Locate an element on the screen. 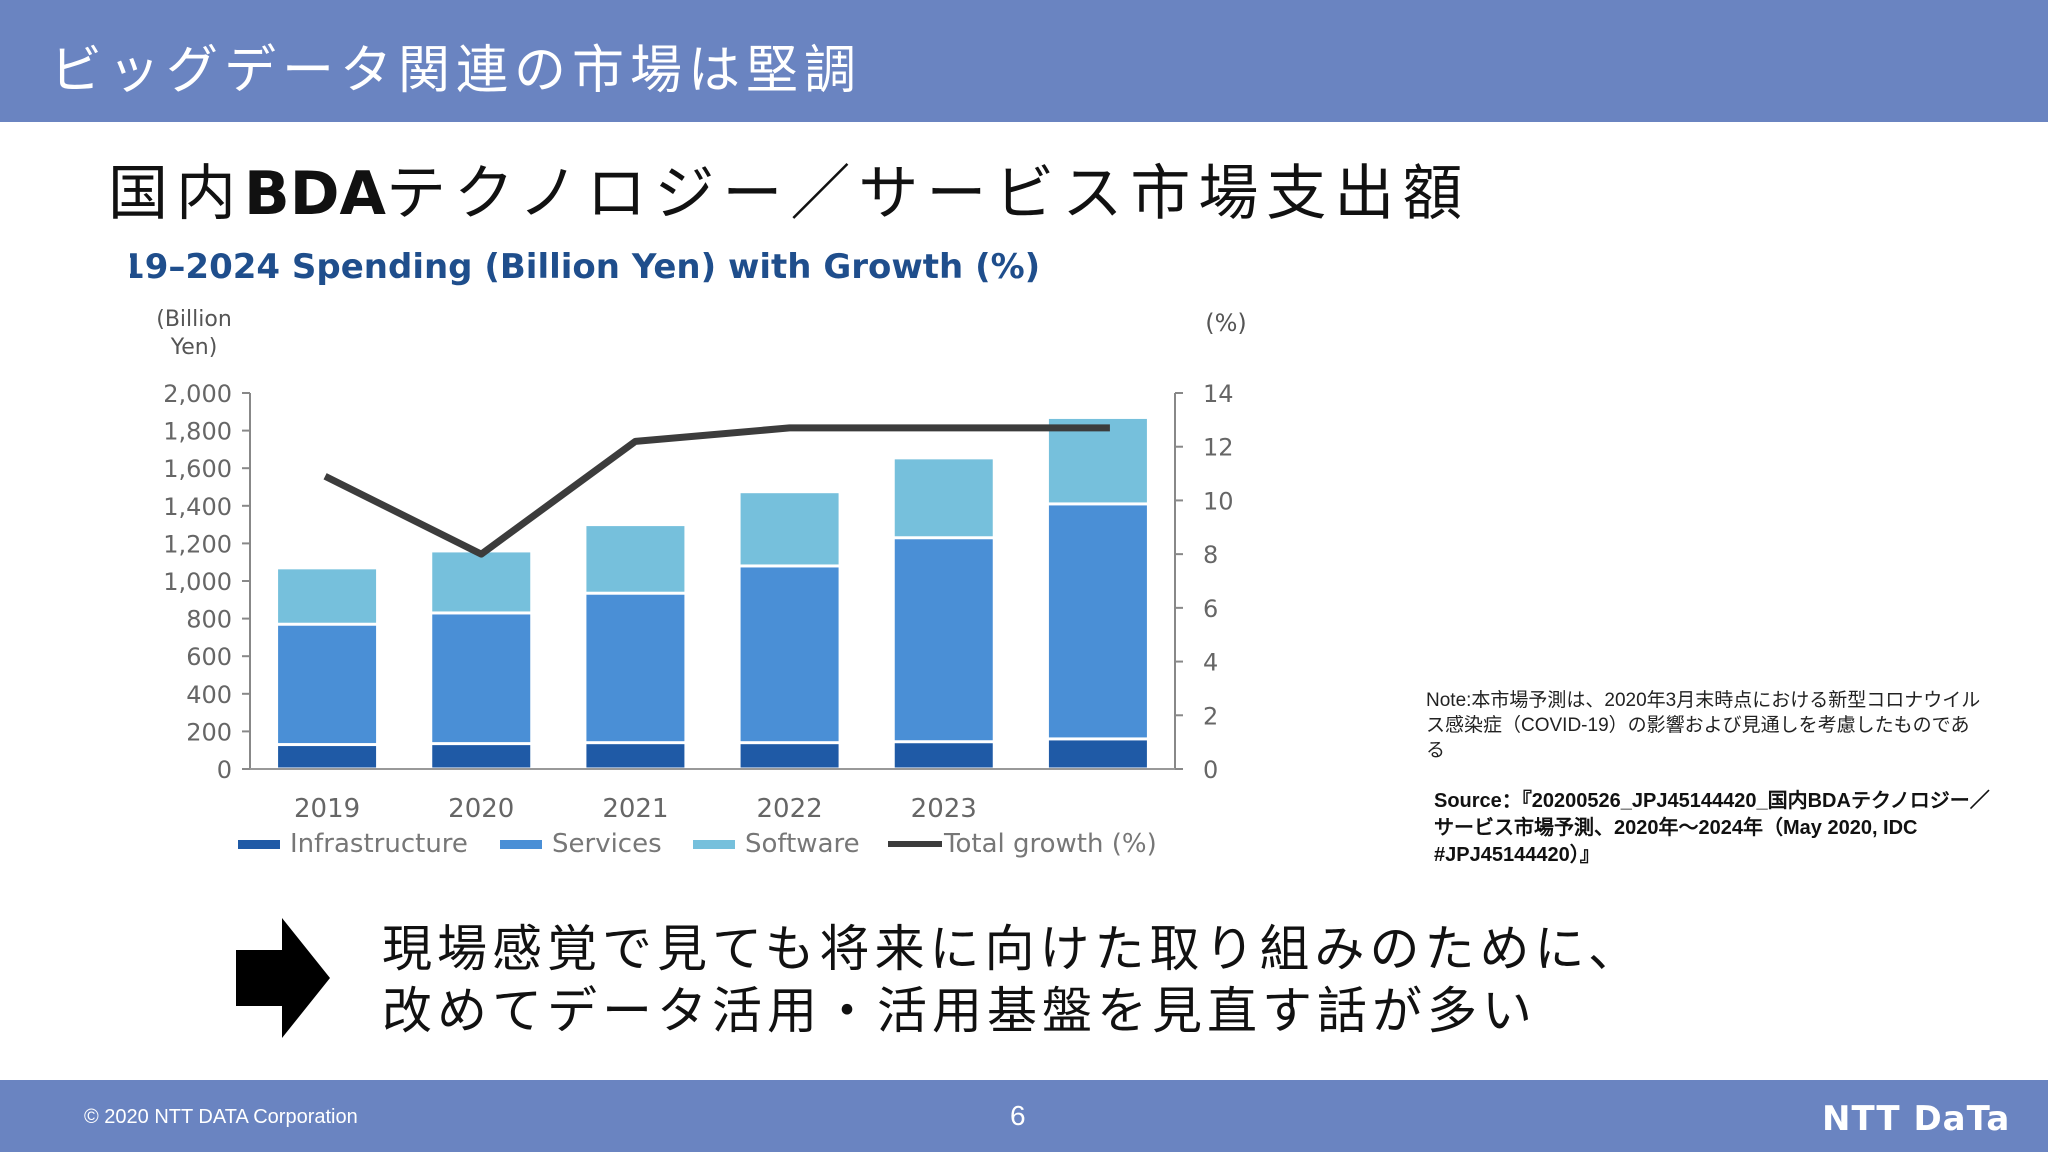  conclusion-line-2: 改めてデータ活用・活用基盤を見直す話が多い is located at coordinates (959, 1011).